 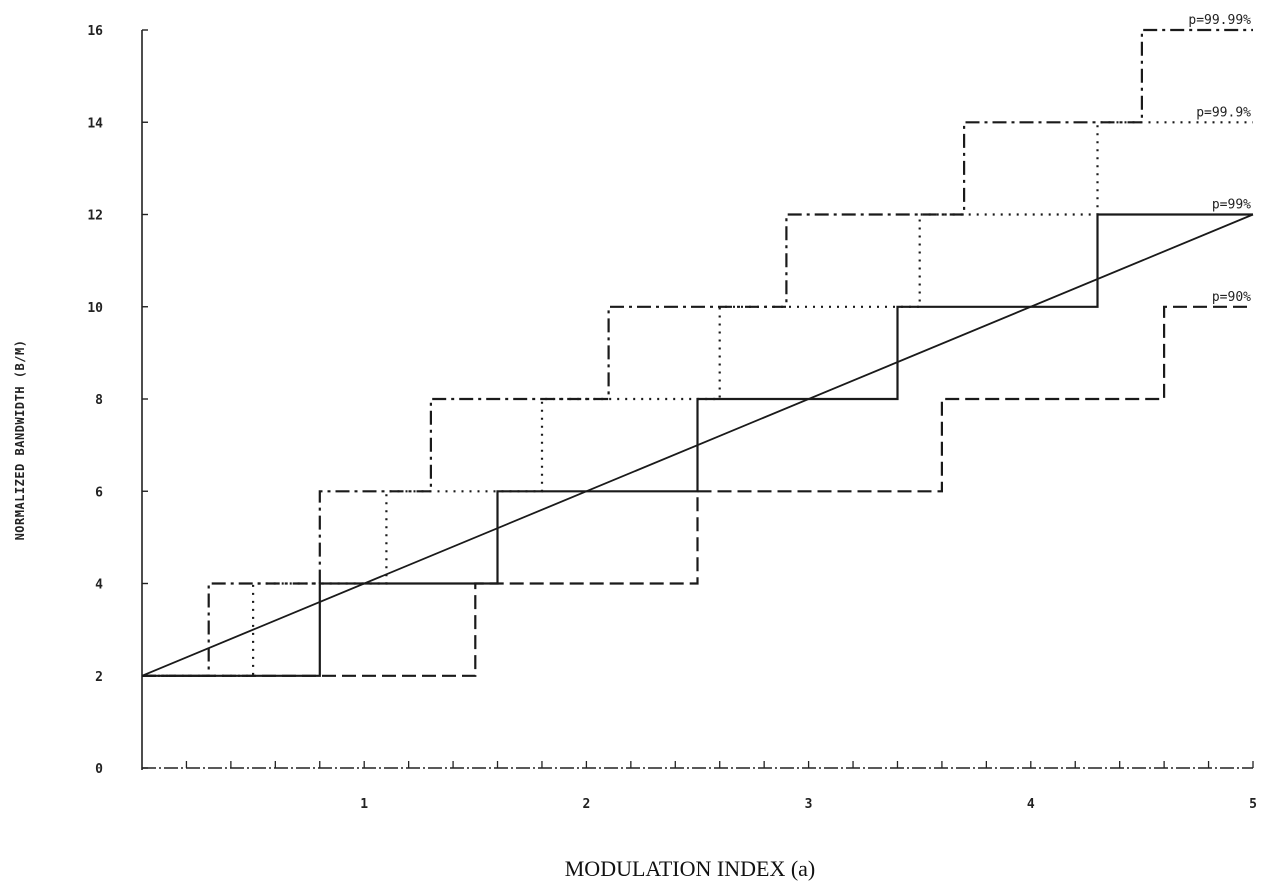 I want to click on y-tick-label: 4, so click(x=99, y=585).